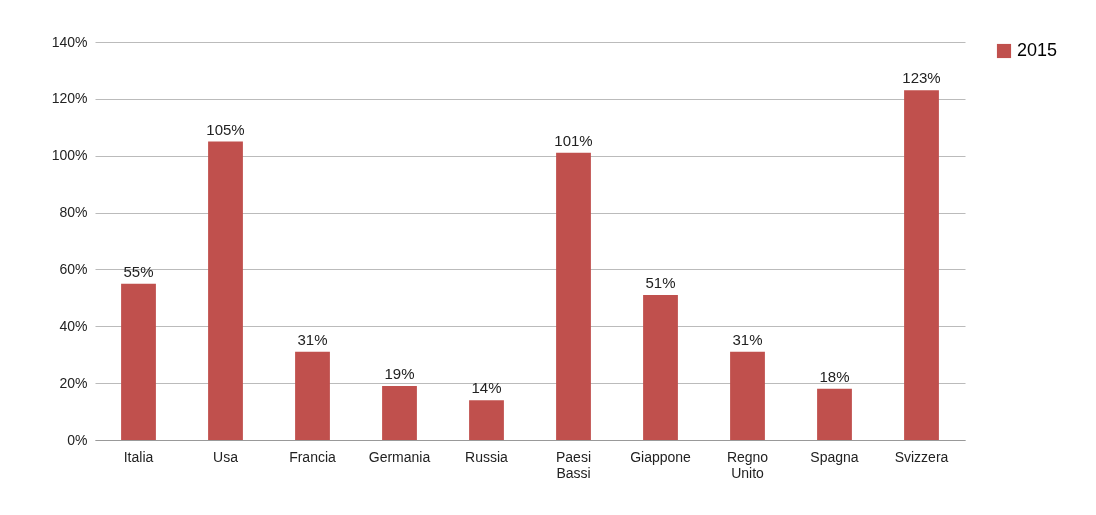 This screenshot has width=1096, height=515. I want to click on data-label: 105%, so click(225, 129).